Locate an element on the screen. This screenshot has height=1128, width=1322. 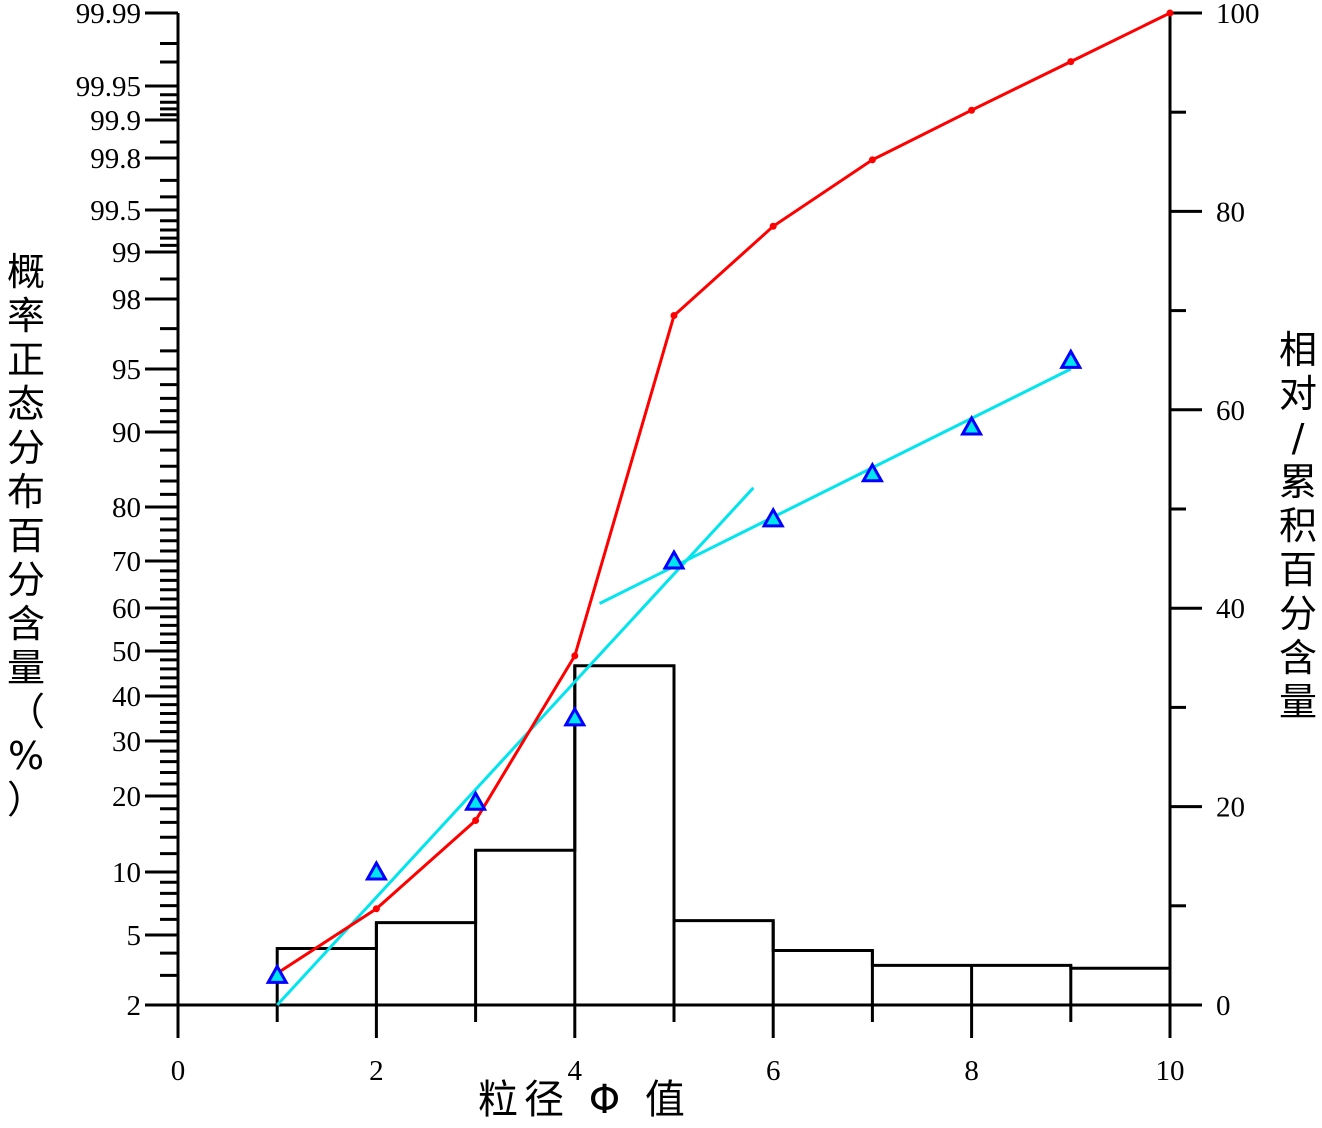
right-axis-title: 相对 / 累积百分含量 is located at coordinates (1298, 526).